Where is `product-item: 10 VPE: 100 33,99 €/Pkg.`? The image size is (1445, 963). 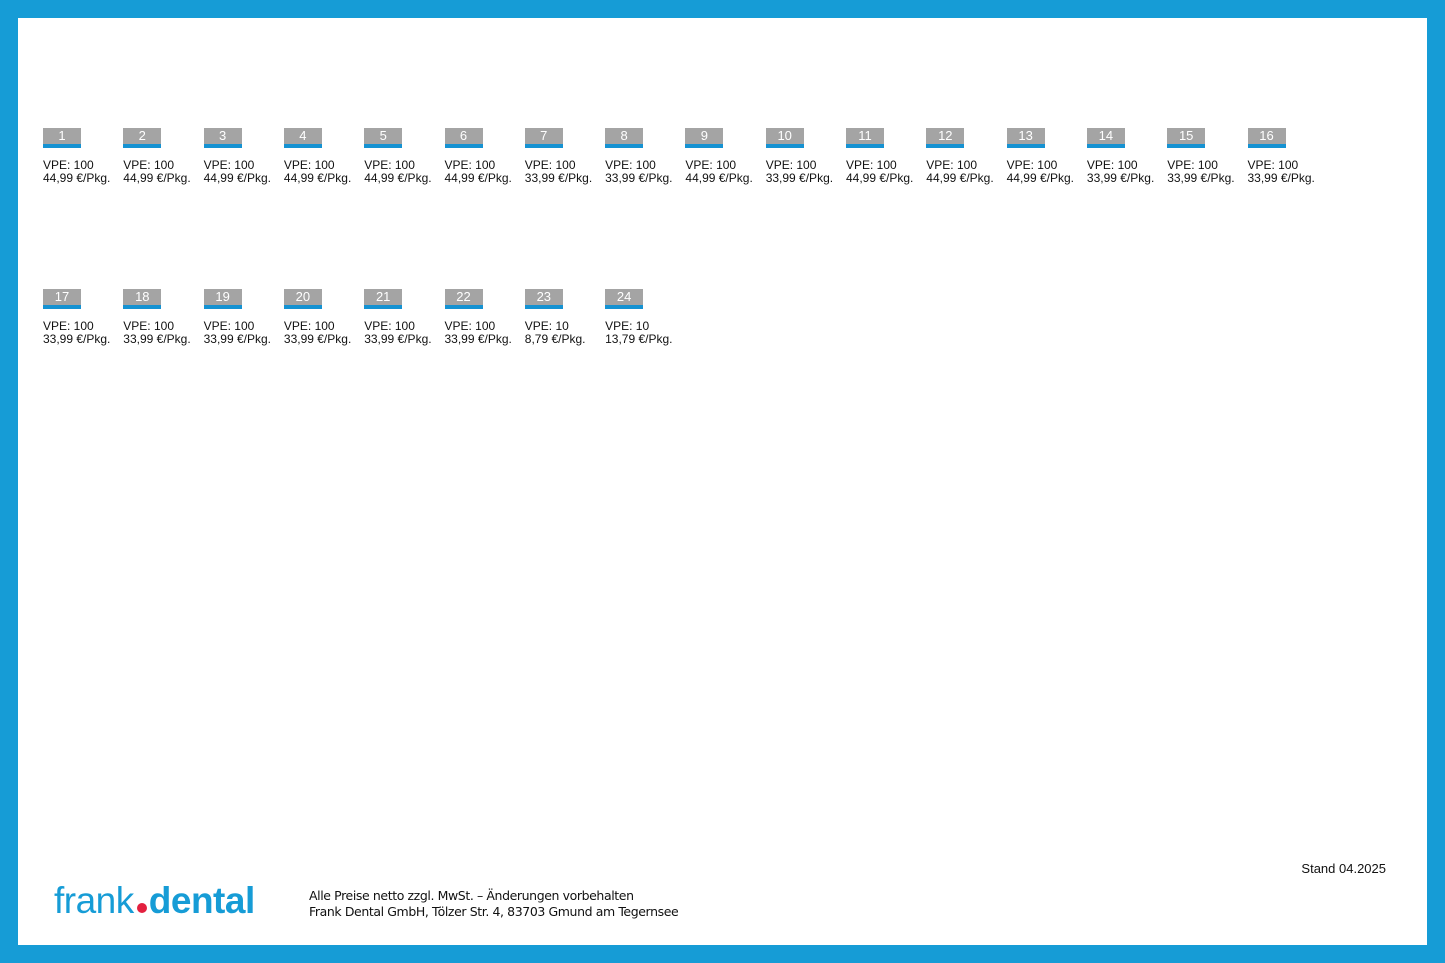
product-item: 10 VPE: 100 33,99 €/Pkg. is located at coordinates (805, 156).